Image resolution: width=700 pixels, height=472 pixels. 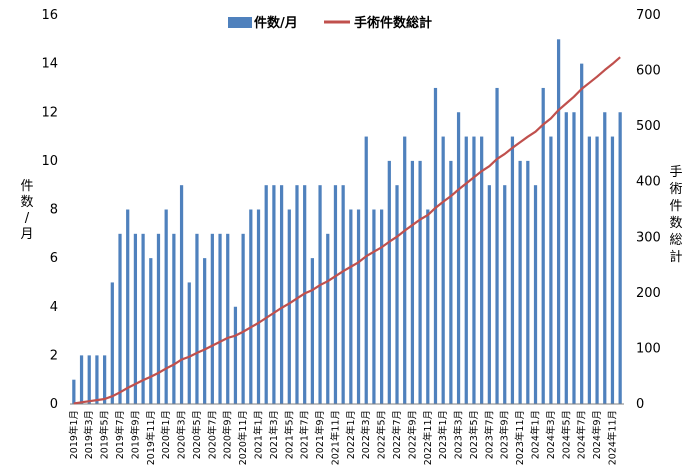 What do you see at coordinates (597, 434) in the screenshot?
I see `x-tick-label: 2024年9月` at bounding box center [597, 434].